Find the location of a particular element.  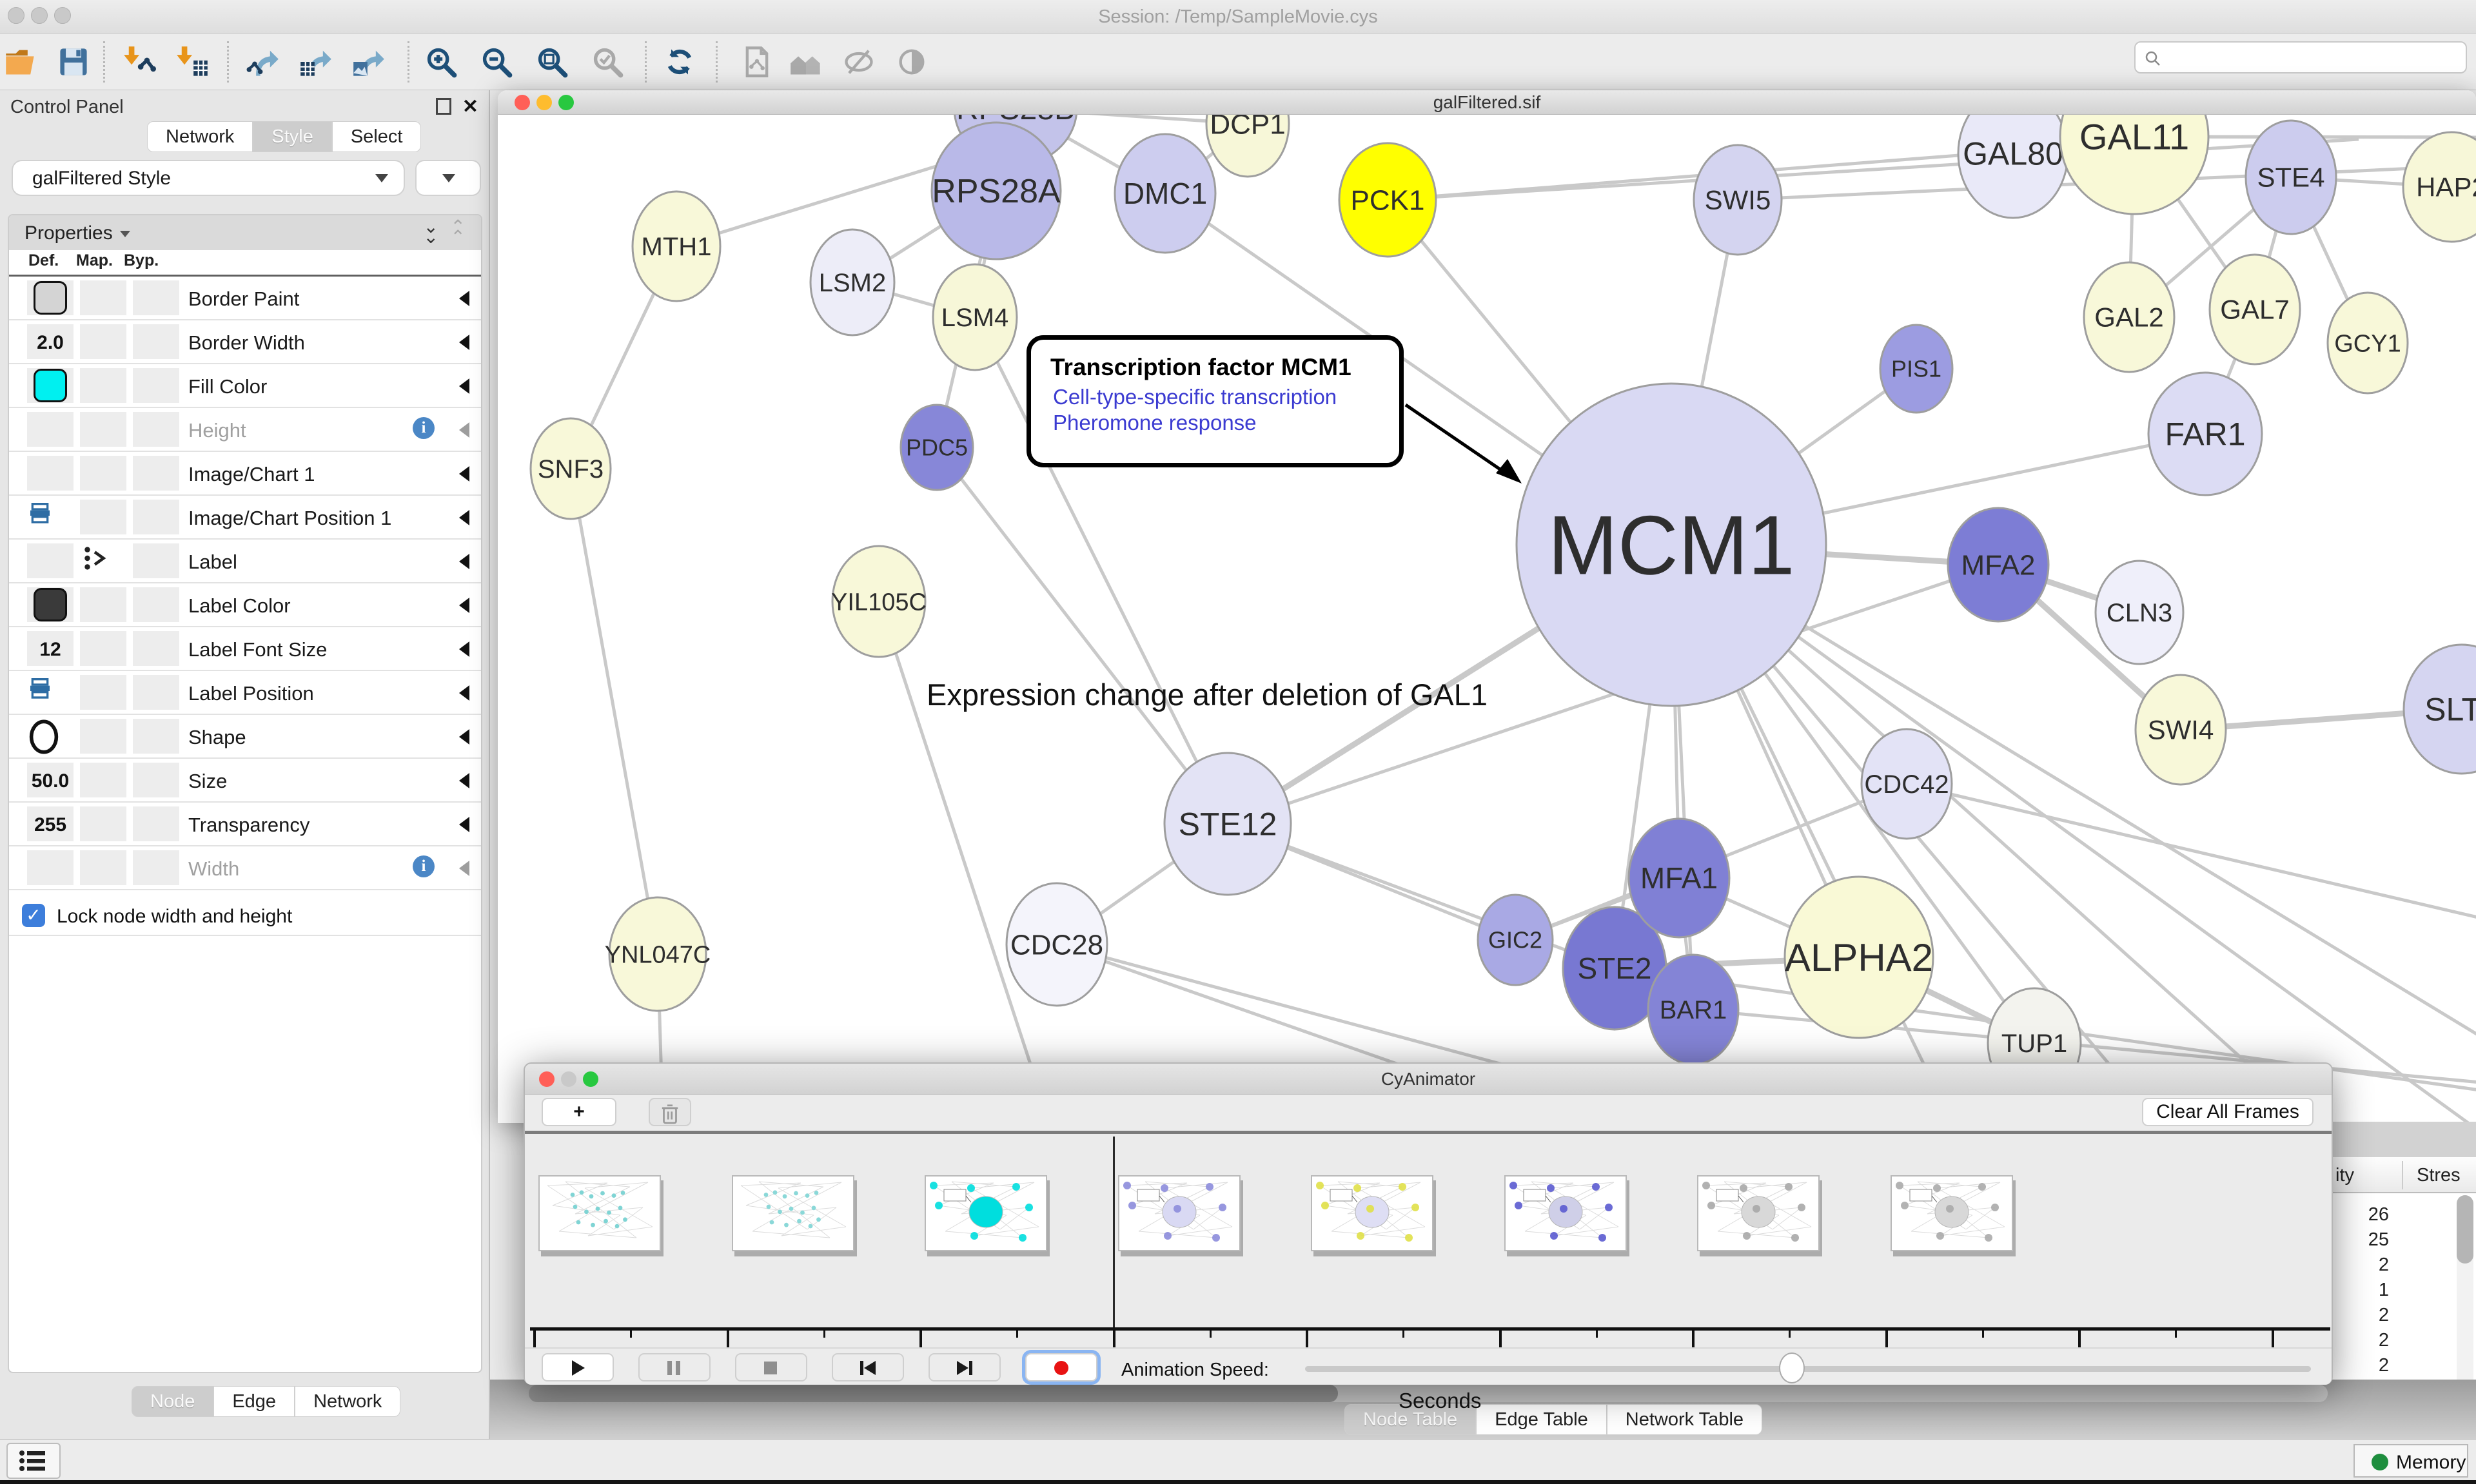

stop-button is located at coordinates (771, 1367).